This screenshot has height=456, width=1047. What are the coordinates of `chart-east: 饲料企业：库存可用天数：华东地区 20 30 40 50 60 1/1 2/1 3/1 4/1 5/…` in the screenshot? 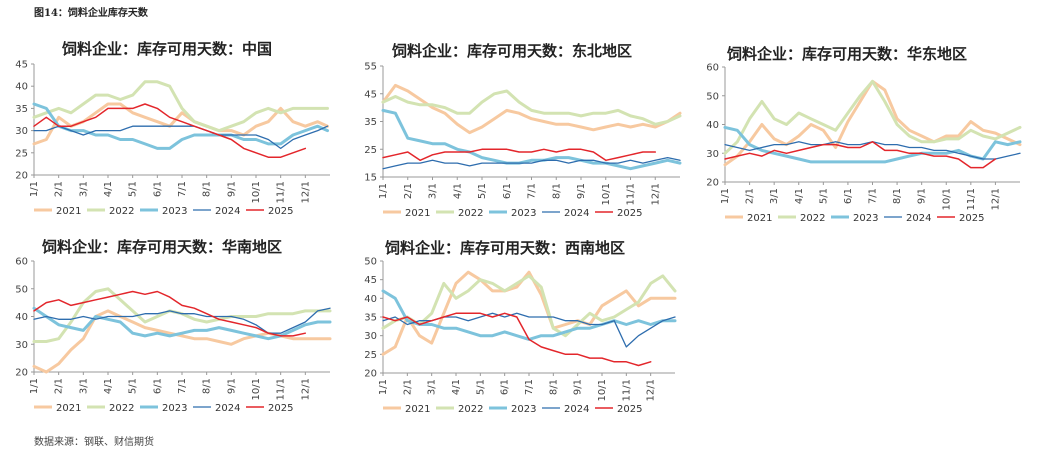 It's located at (864, 134).